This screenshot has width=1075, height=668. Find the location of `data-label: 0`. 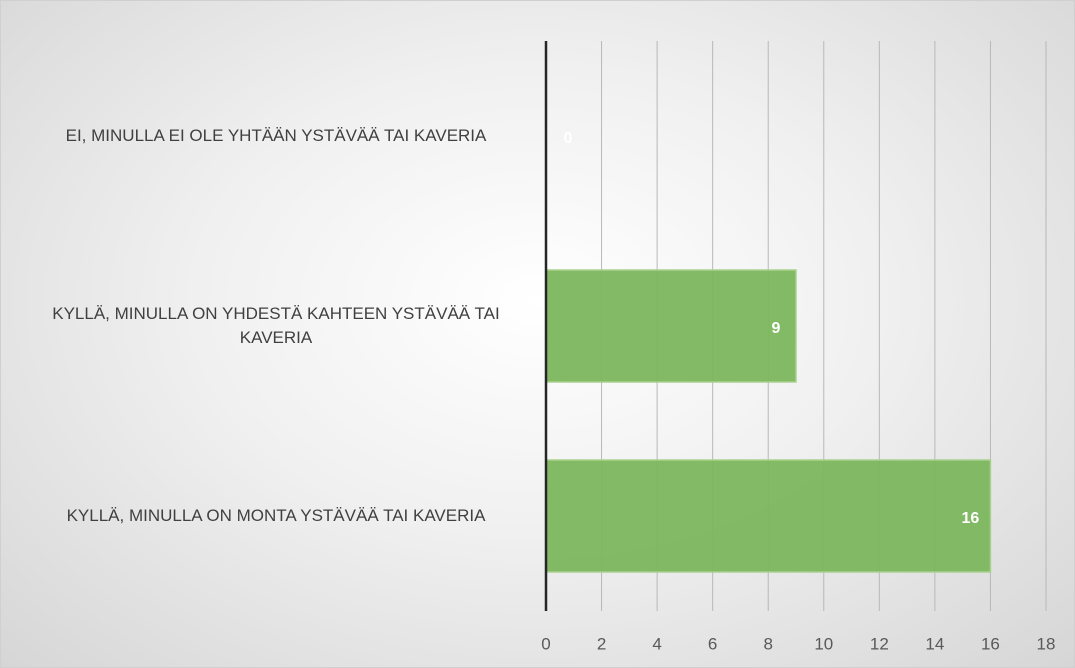

data-label: 0 is located at coordinates (568, 138).